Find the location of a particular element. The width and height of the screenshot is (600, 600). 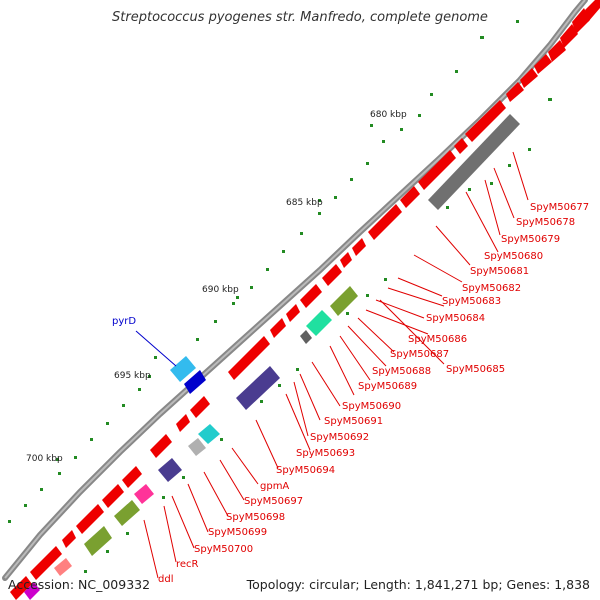

gene-label-SpyM50700: SpyM50700 is located at coordinates (223, 549).